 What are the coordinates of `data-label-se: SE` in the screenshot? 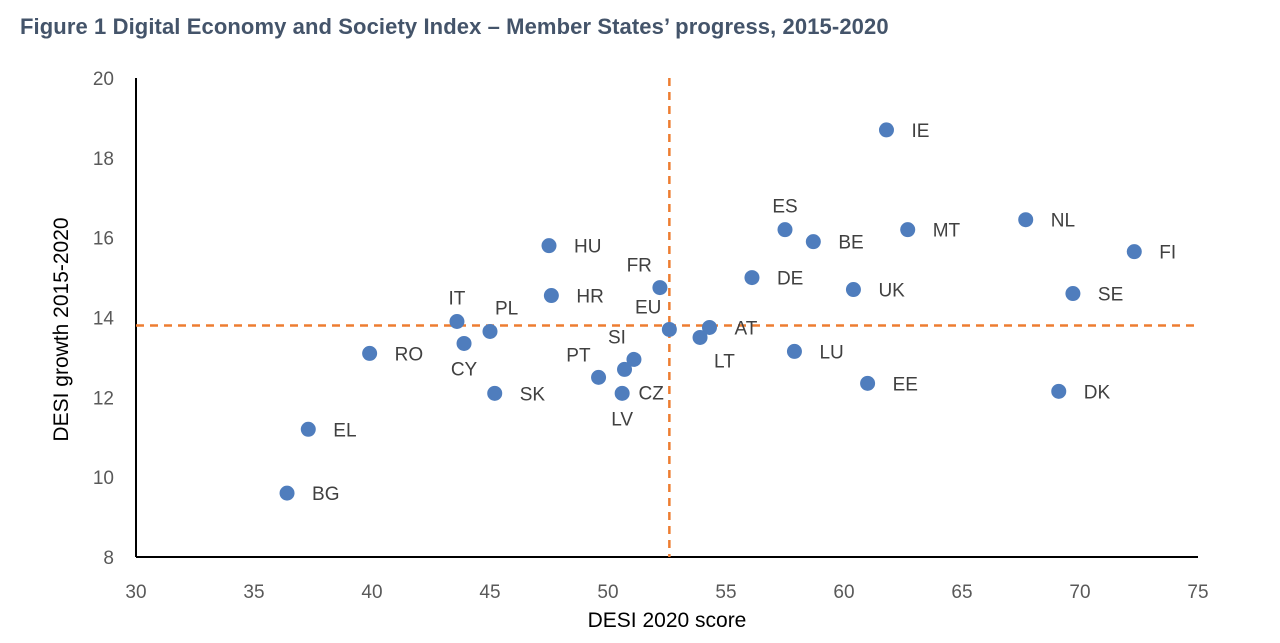 It's located at (1110, 295).